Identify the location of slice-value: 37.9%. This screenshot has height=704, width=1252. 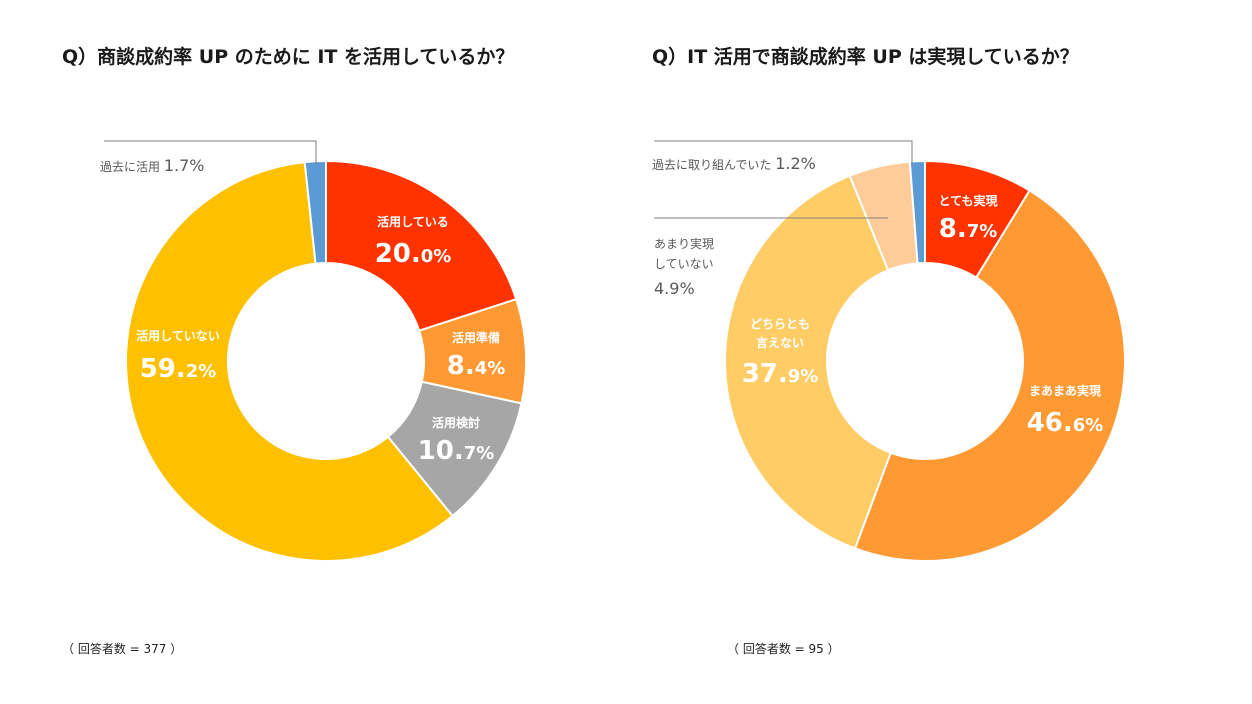
(780, 374).